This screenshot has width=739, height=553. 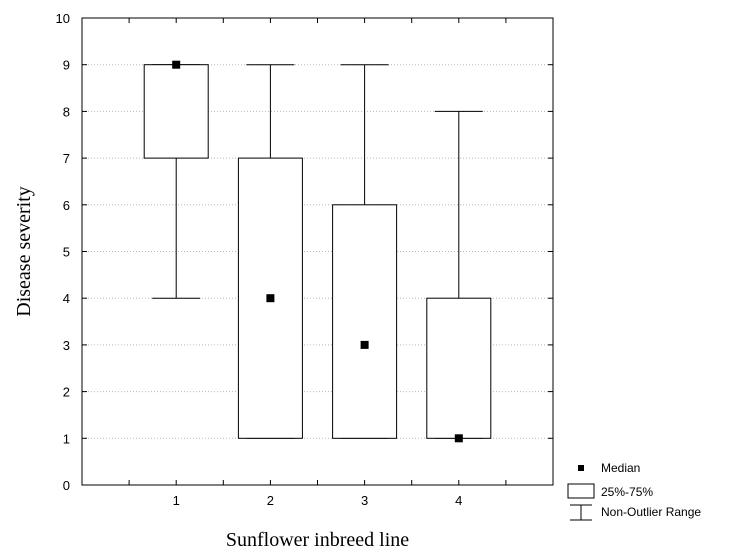 I want to click on x-tick-label: 1, so click(x=176, y=500).